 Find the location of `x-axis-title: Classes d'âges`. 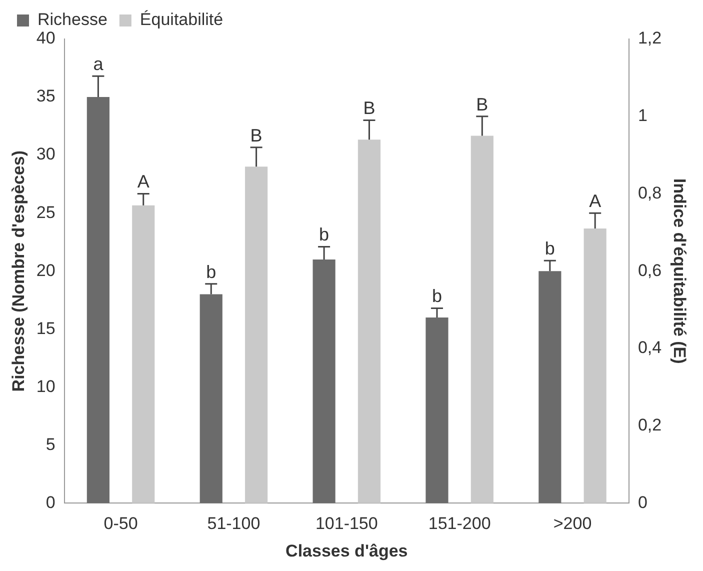

x-axis-title: Classes d'âges is located at coordinates (347, 550).